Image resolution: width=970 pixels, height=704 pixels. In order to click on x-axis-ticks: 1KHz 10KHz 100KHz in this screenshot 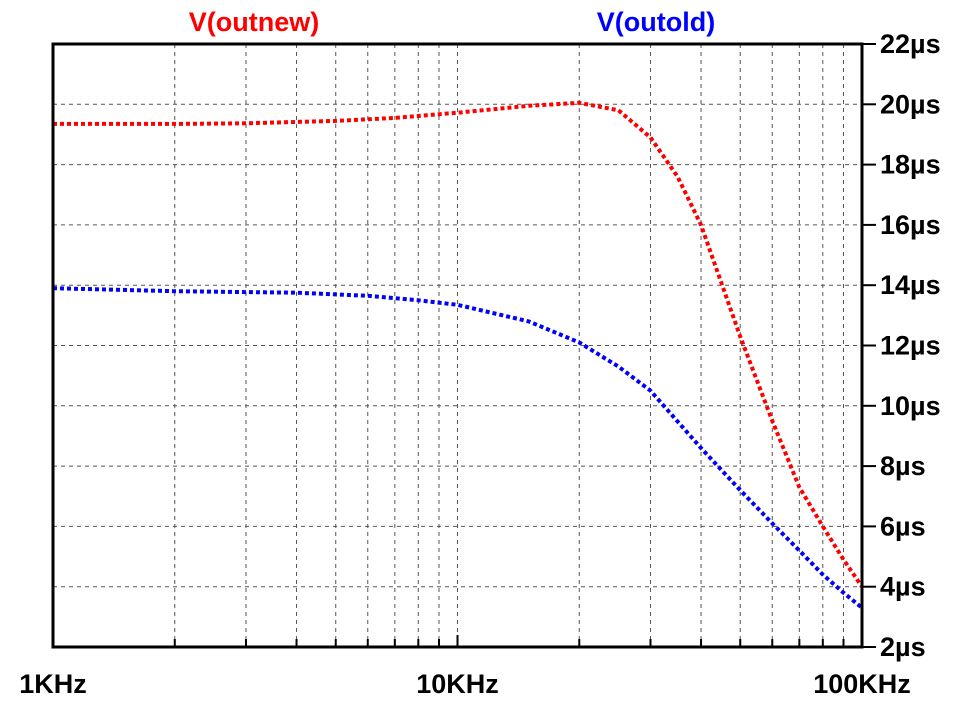, I will do `click(465, 667)`.